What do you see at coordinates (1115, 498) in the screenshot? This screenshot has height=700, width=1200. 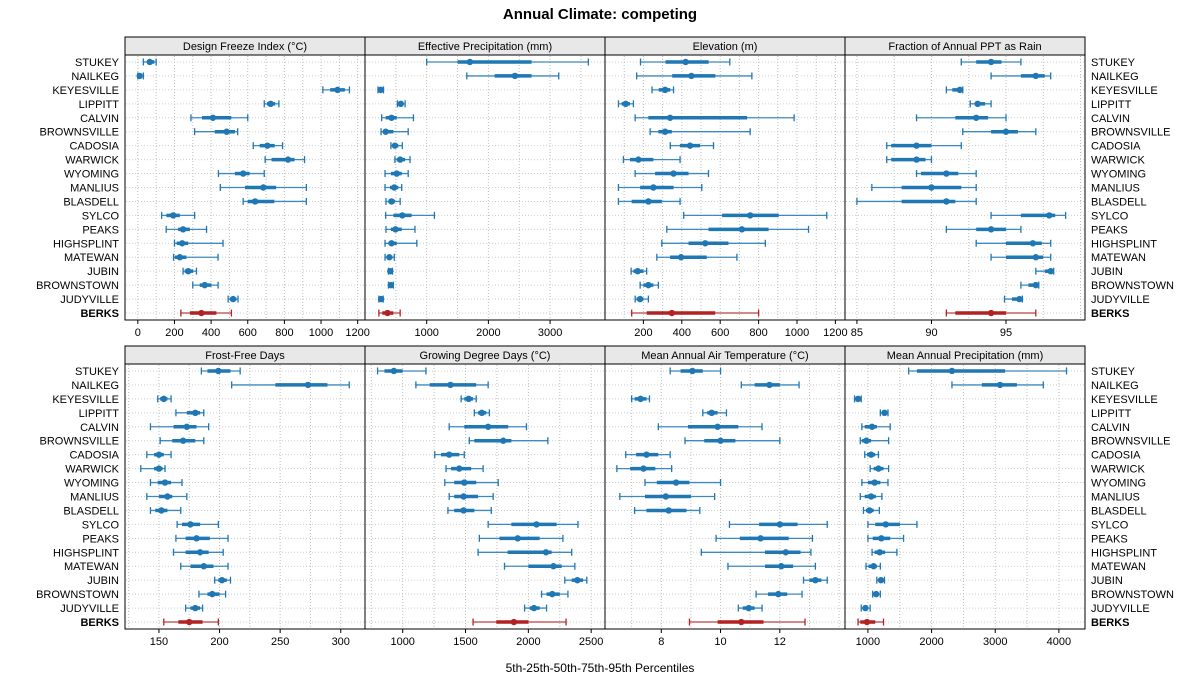 I see `station-label-right: MANLIUS` at bounding box center [1115, 498].